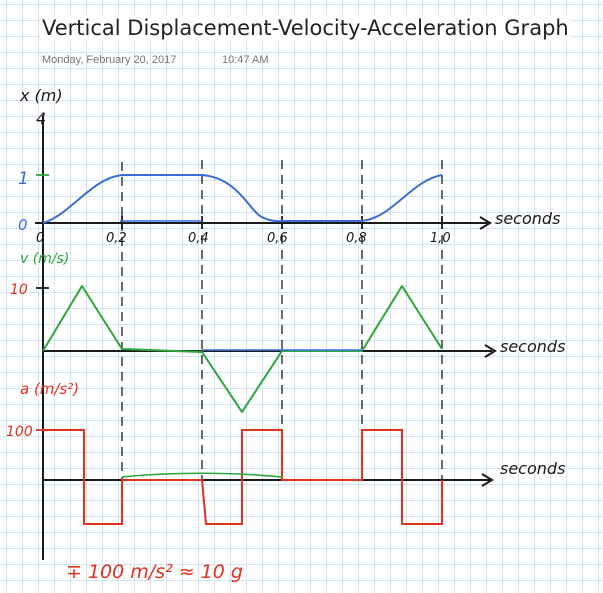 This screenshot has height=593, width=603. I want to click on x-tick-label-0: 0, so click(40, 238).